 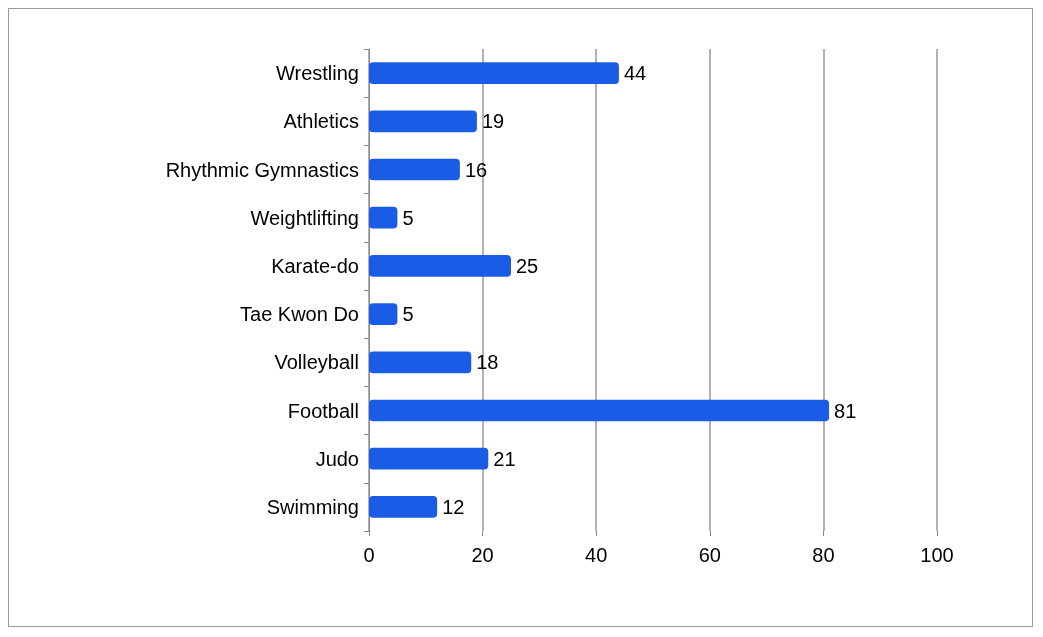 I want to click on y-tick-label: Weightlifting, so click(x=304, y=217).